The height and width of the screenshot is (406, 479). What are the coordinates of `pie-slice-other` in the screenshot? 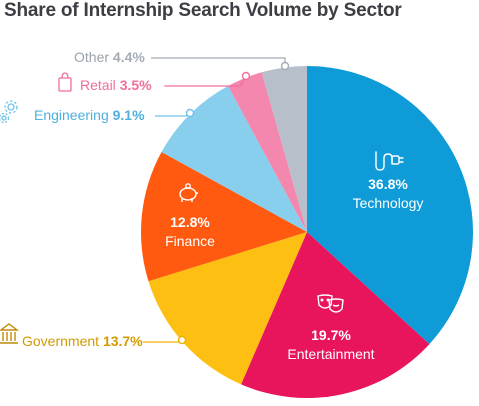 It's located at (284, 149).